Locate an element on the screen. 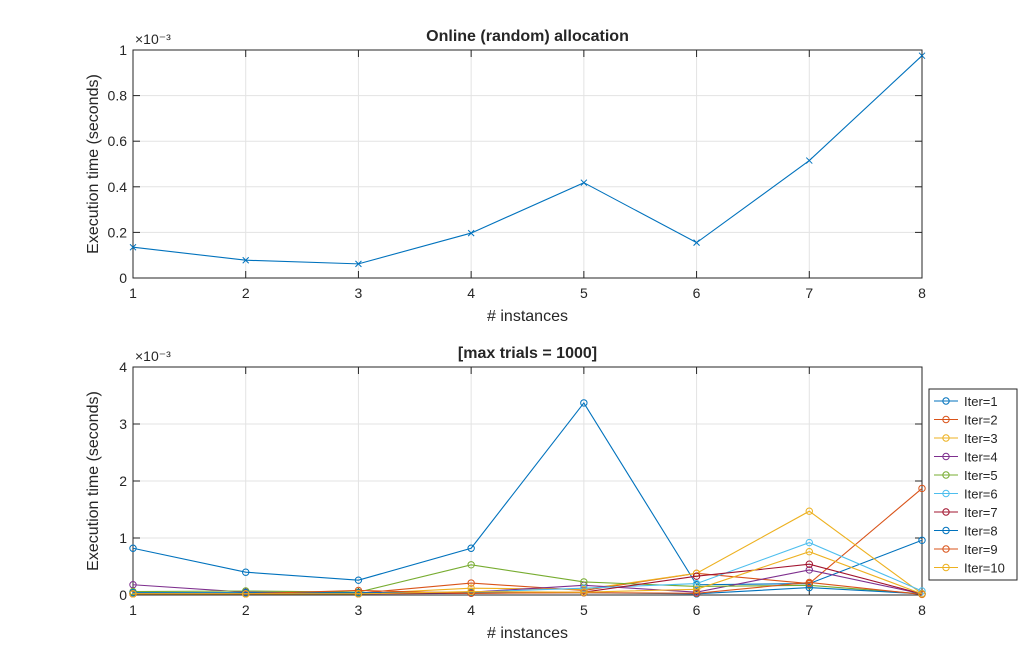 This screenshot has width=1020, height=668. x-tick-label: 5 is located at coordinates (584, 293).